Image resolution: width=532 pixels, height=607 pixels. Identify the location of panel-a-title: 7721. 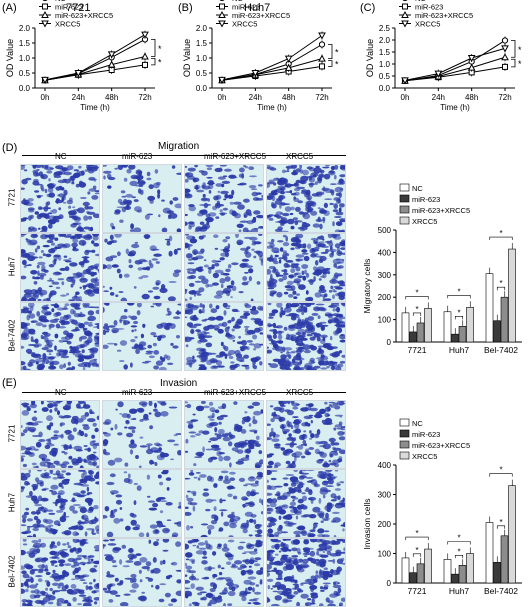
(78, 8).